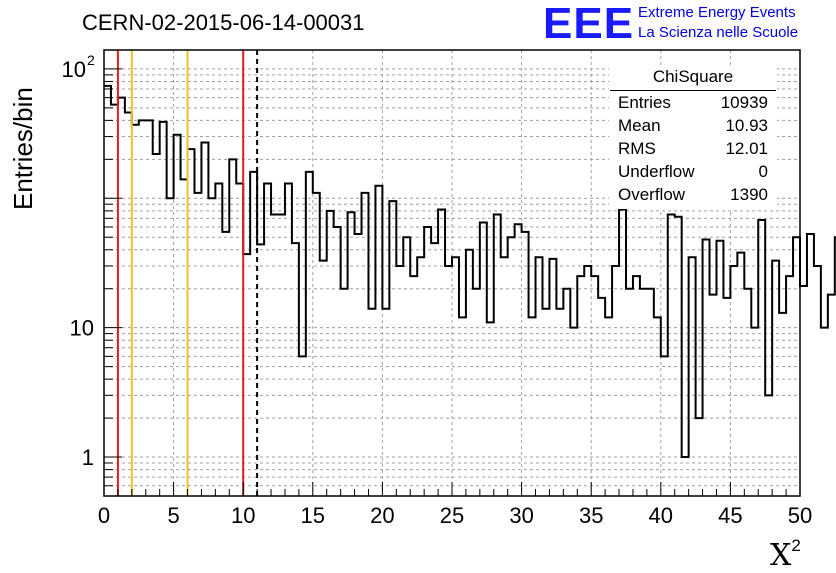 The width and height of the screenshot is (836, 573). I want to click on stats-row-rms: RMS 12.01, so click(693, 150).